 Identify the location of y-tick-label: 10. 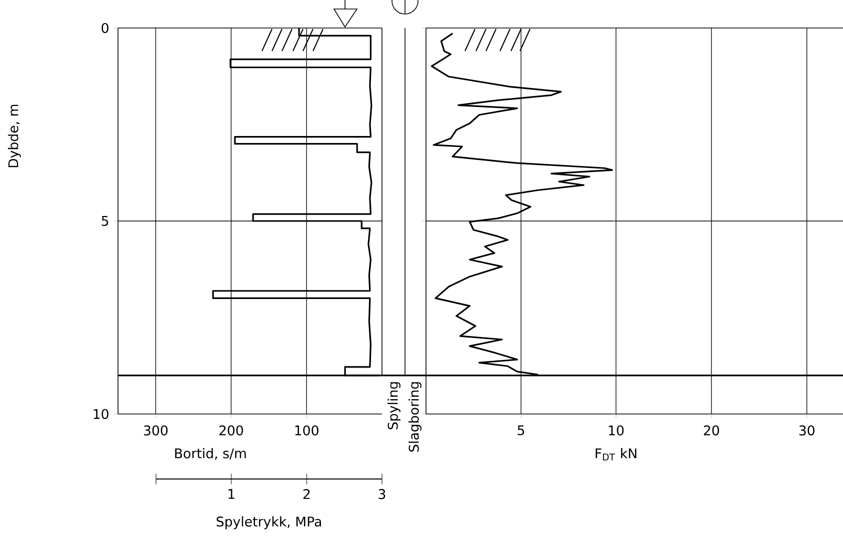
(101, 414).